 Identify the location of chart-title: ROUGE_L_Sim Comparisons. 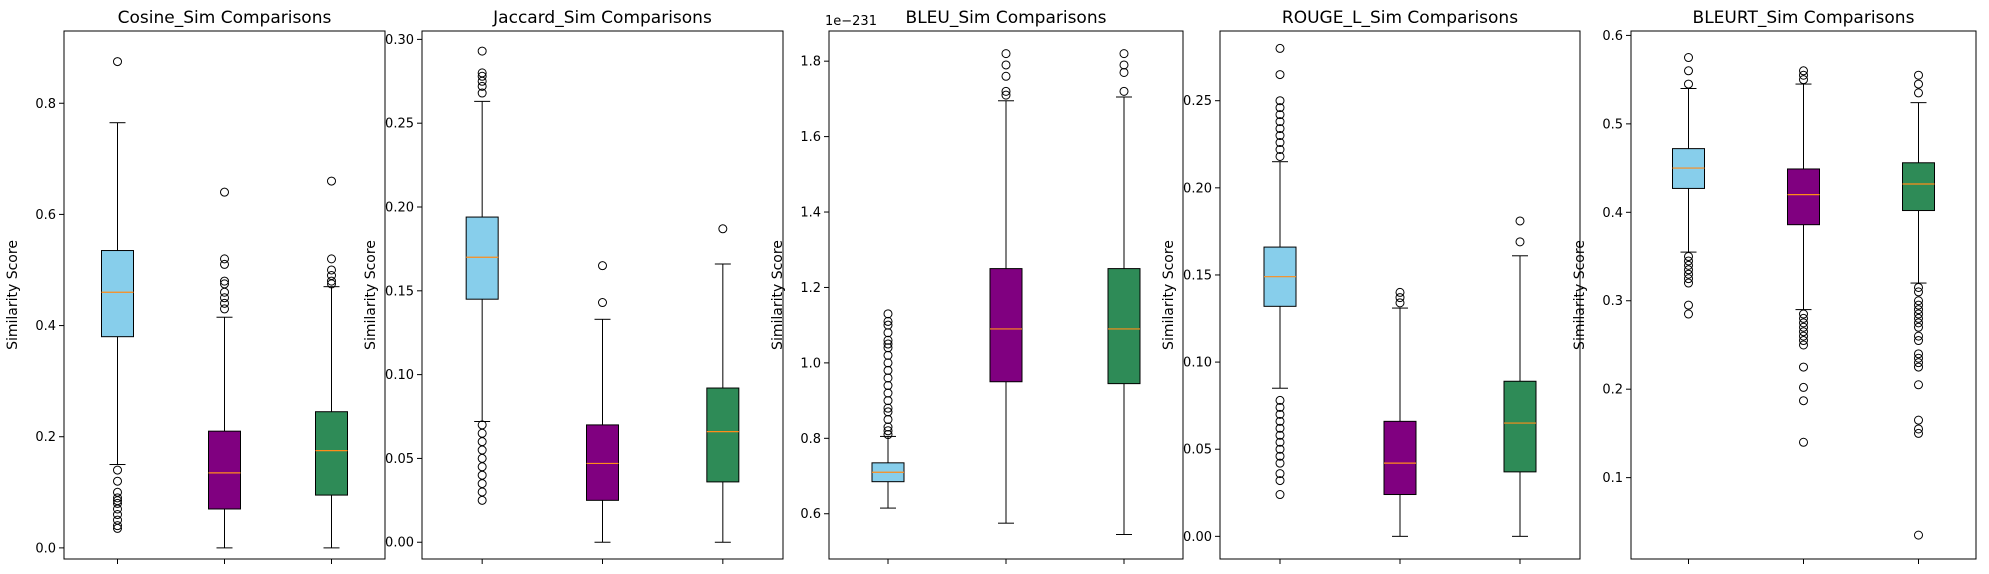
(1400, 18).